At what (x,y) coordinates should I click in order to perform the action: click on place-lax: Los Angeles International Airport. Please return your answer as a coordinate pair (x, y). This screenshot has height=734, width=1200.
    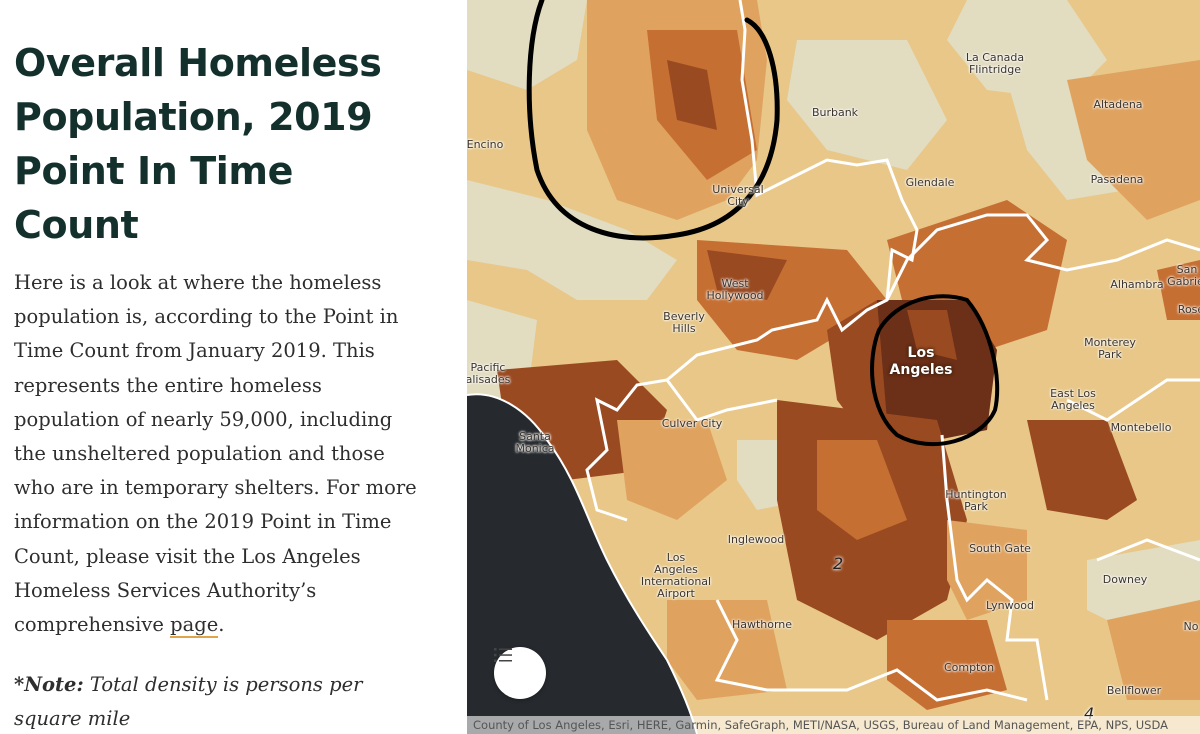
    Looking at the image, I should click on (676, 575).